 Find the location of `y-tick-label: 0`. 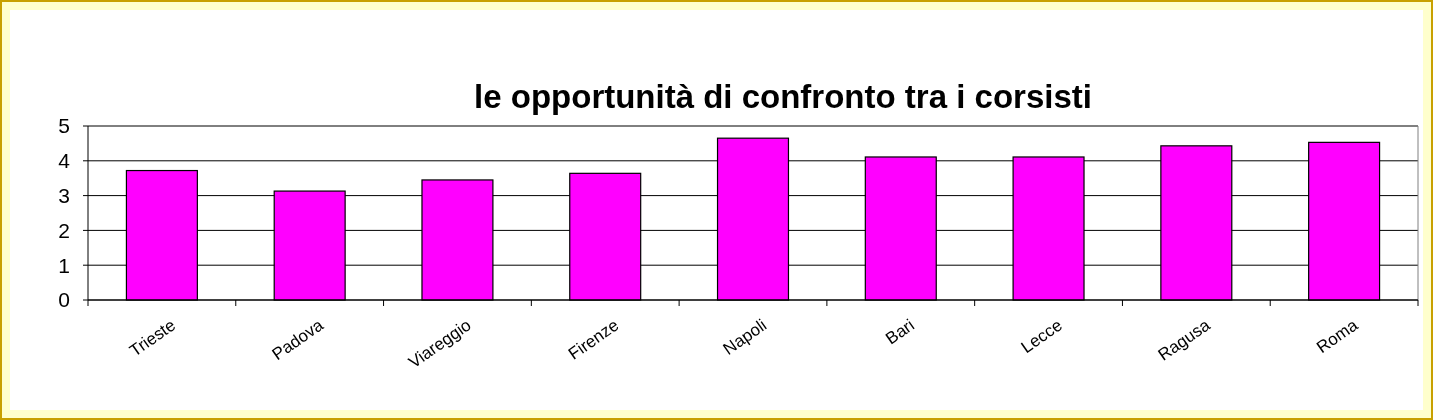

y-tick-label: 0 is located at coordinates (64, 300).